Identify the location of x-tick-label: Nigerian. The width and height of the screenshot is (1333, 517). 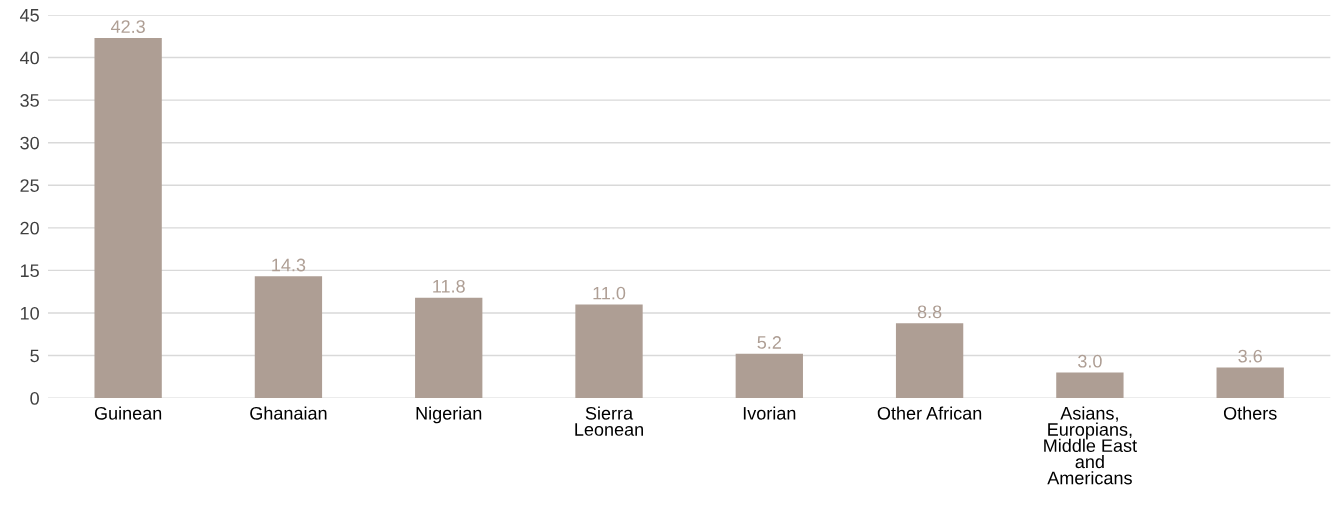
(449, 415).